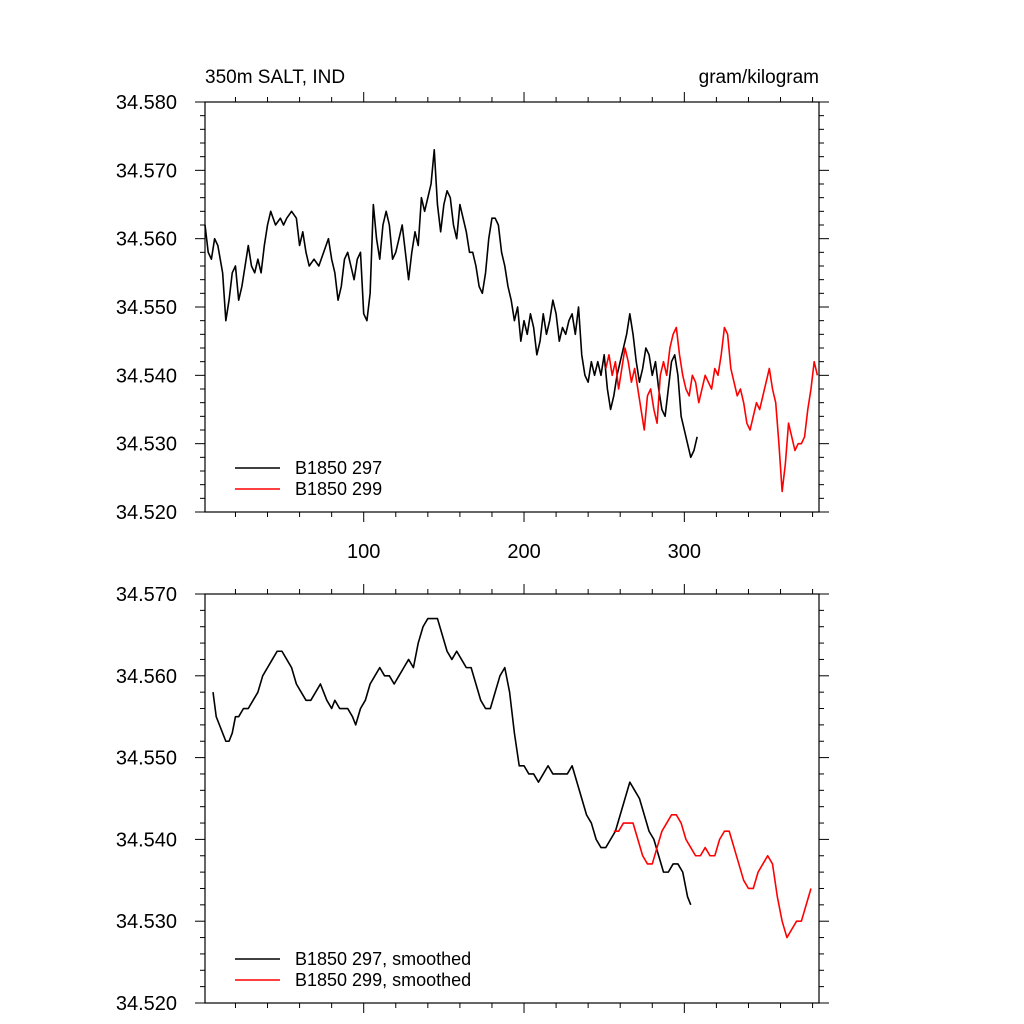 This screenshot has width=1024, height=1024. I want to click on top-legend-label: B1850 297, so click(338, 468).